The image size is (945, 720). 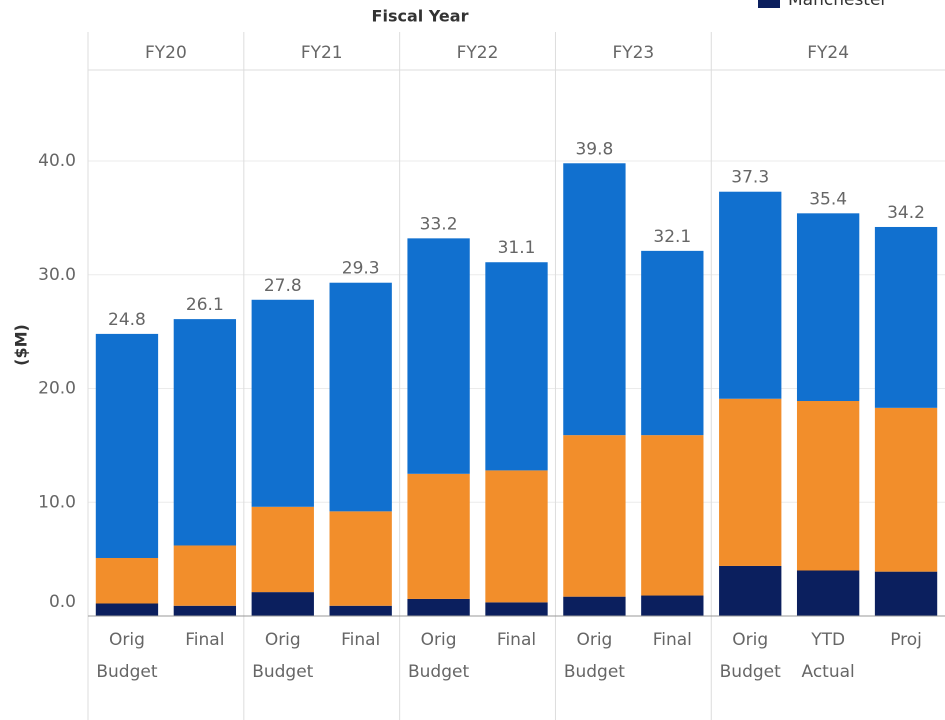 I want to click on x-tick-label: YTD, so click(x=827, y=640).